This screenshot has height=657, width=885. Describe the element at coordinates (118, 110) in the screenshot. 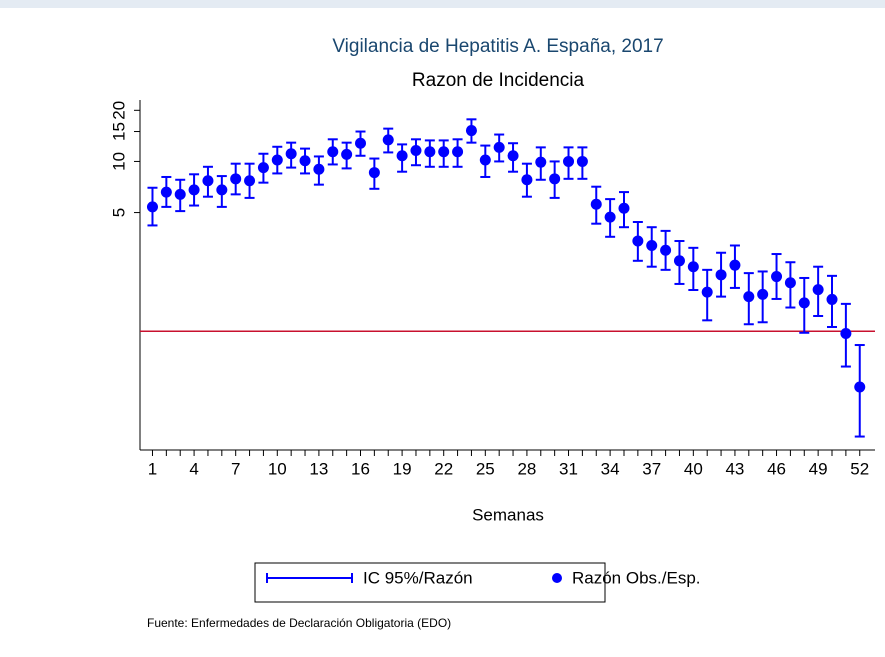

I see `y-tick-label: 20` at that location.